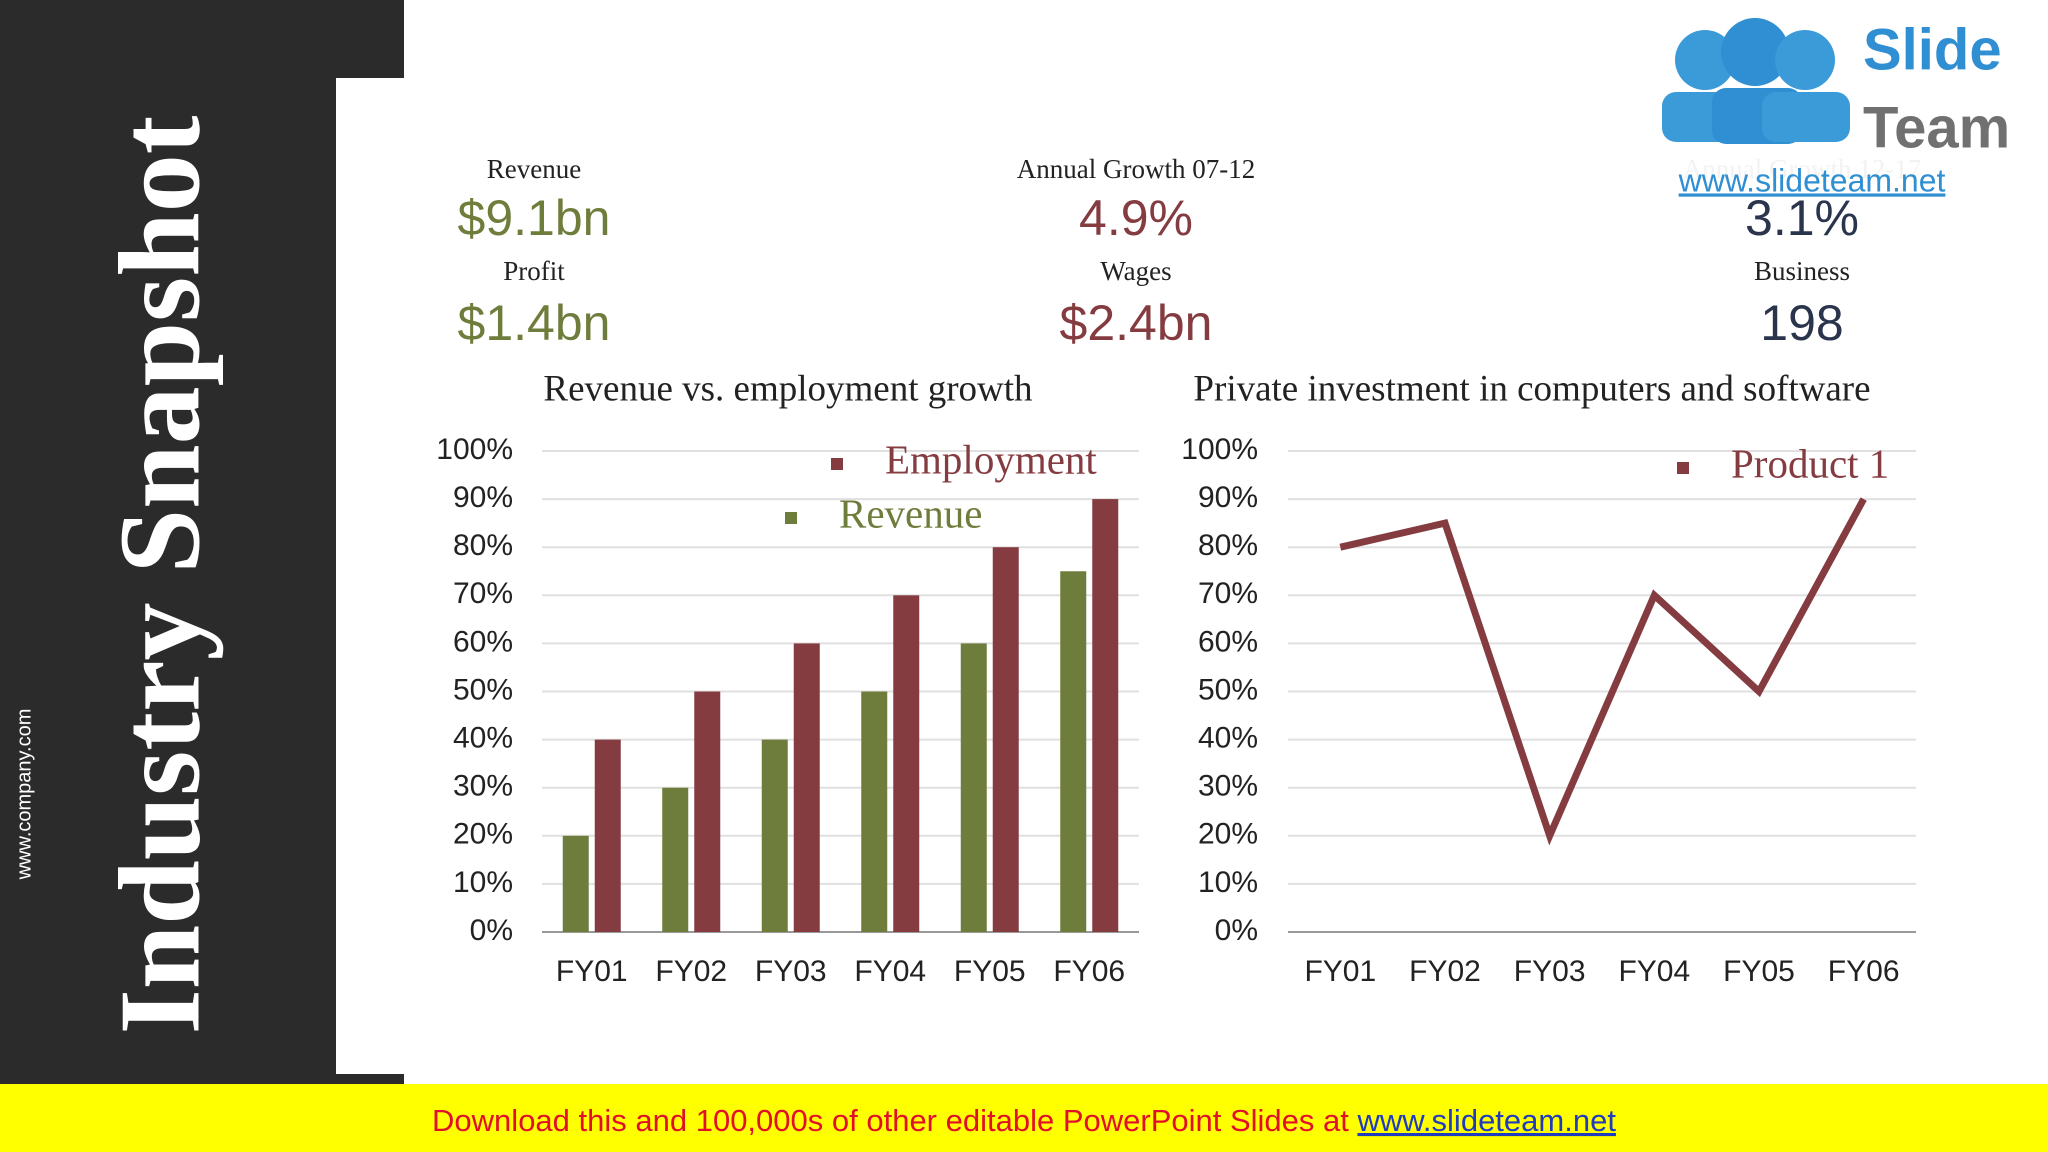 The height and width of the screenshot is (1152, 2048). What do you see at coordinates (1136, 169) in the screenshot?
I see `stat-label: Annual Growth 07-12` at bounding box center [1136, 169].